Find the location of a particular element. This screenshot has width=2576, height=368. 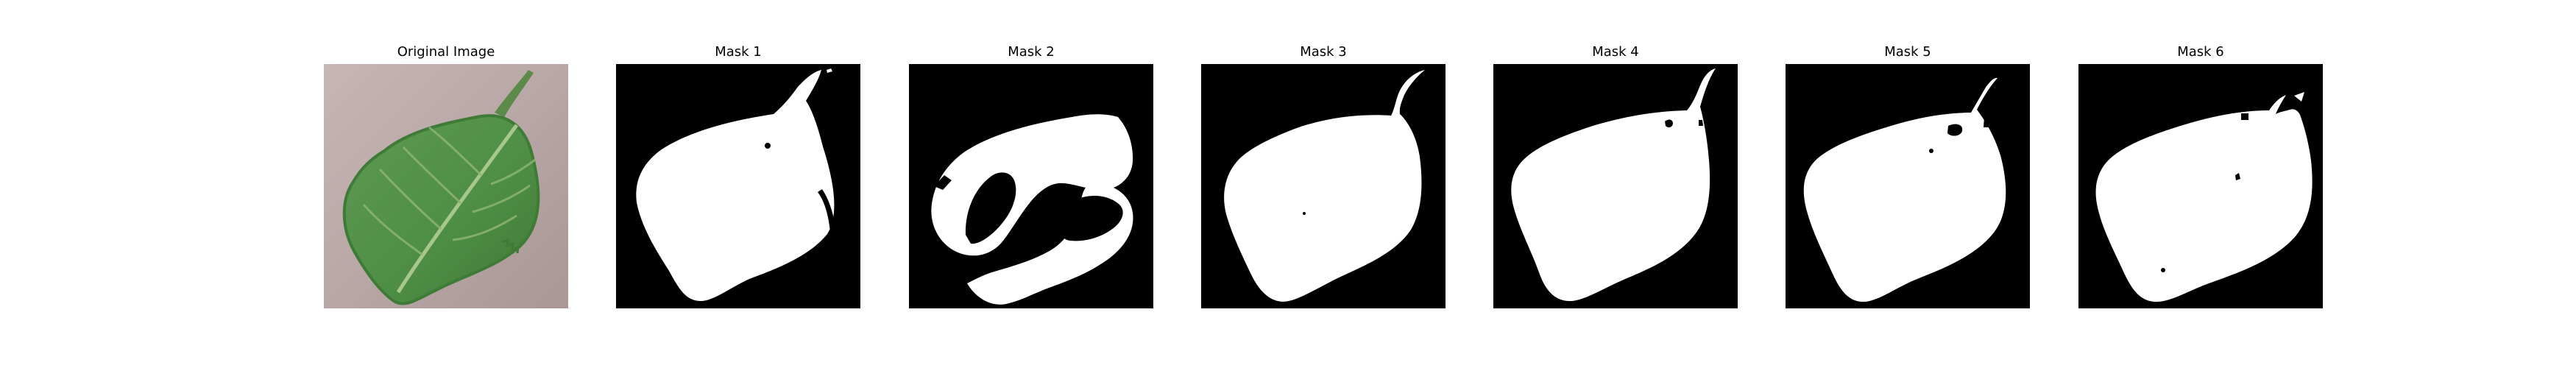

mask-hole-large is located at coordinates (991, 208).